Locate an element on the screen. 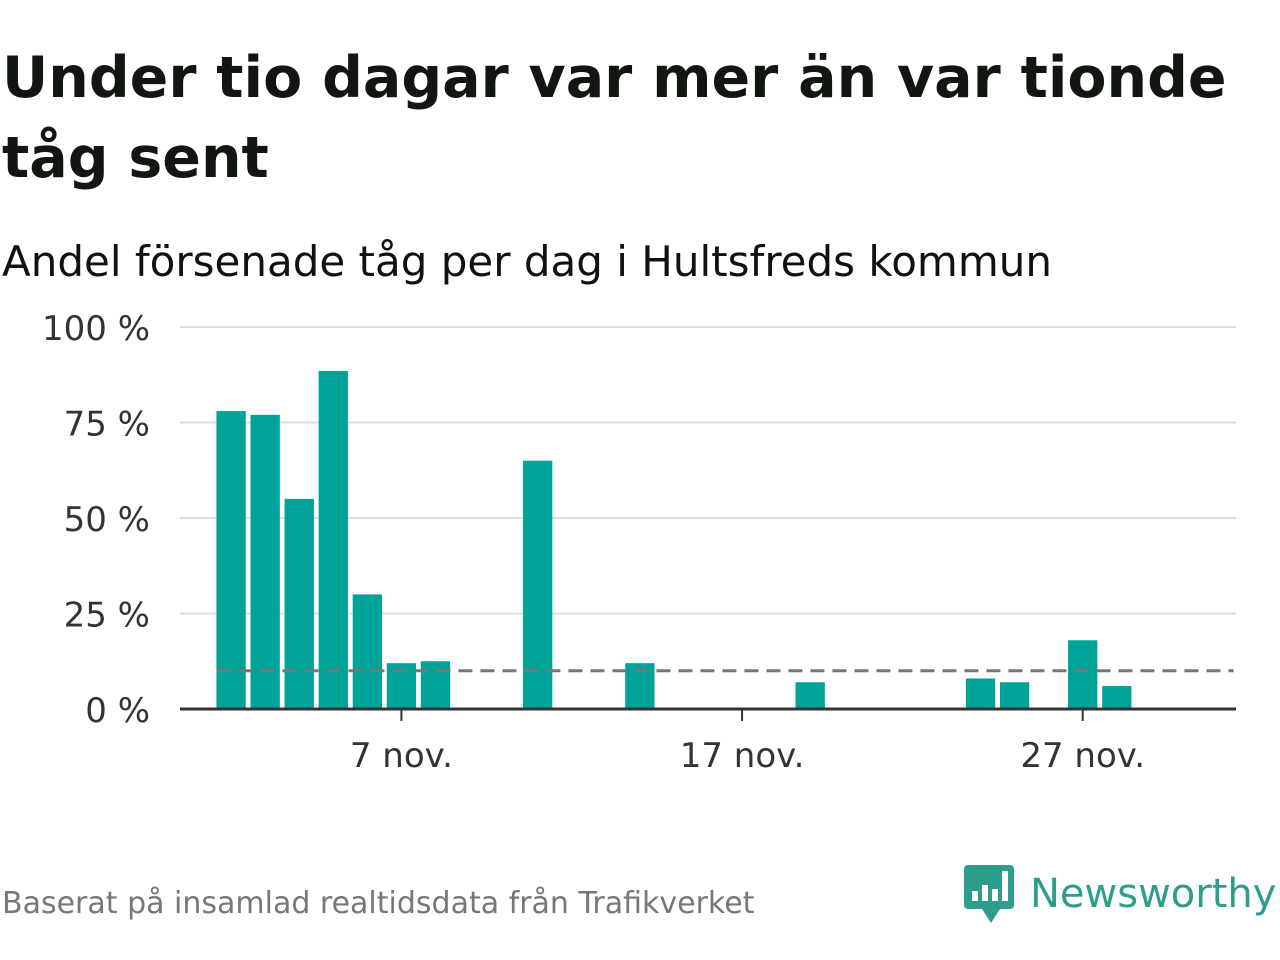  y-axis-labels: 0 % 25 % 50 % 75 % 100 % is located at coordinates (96, 520).